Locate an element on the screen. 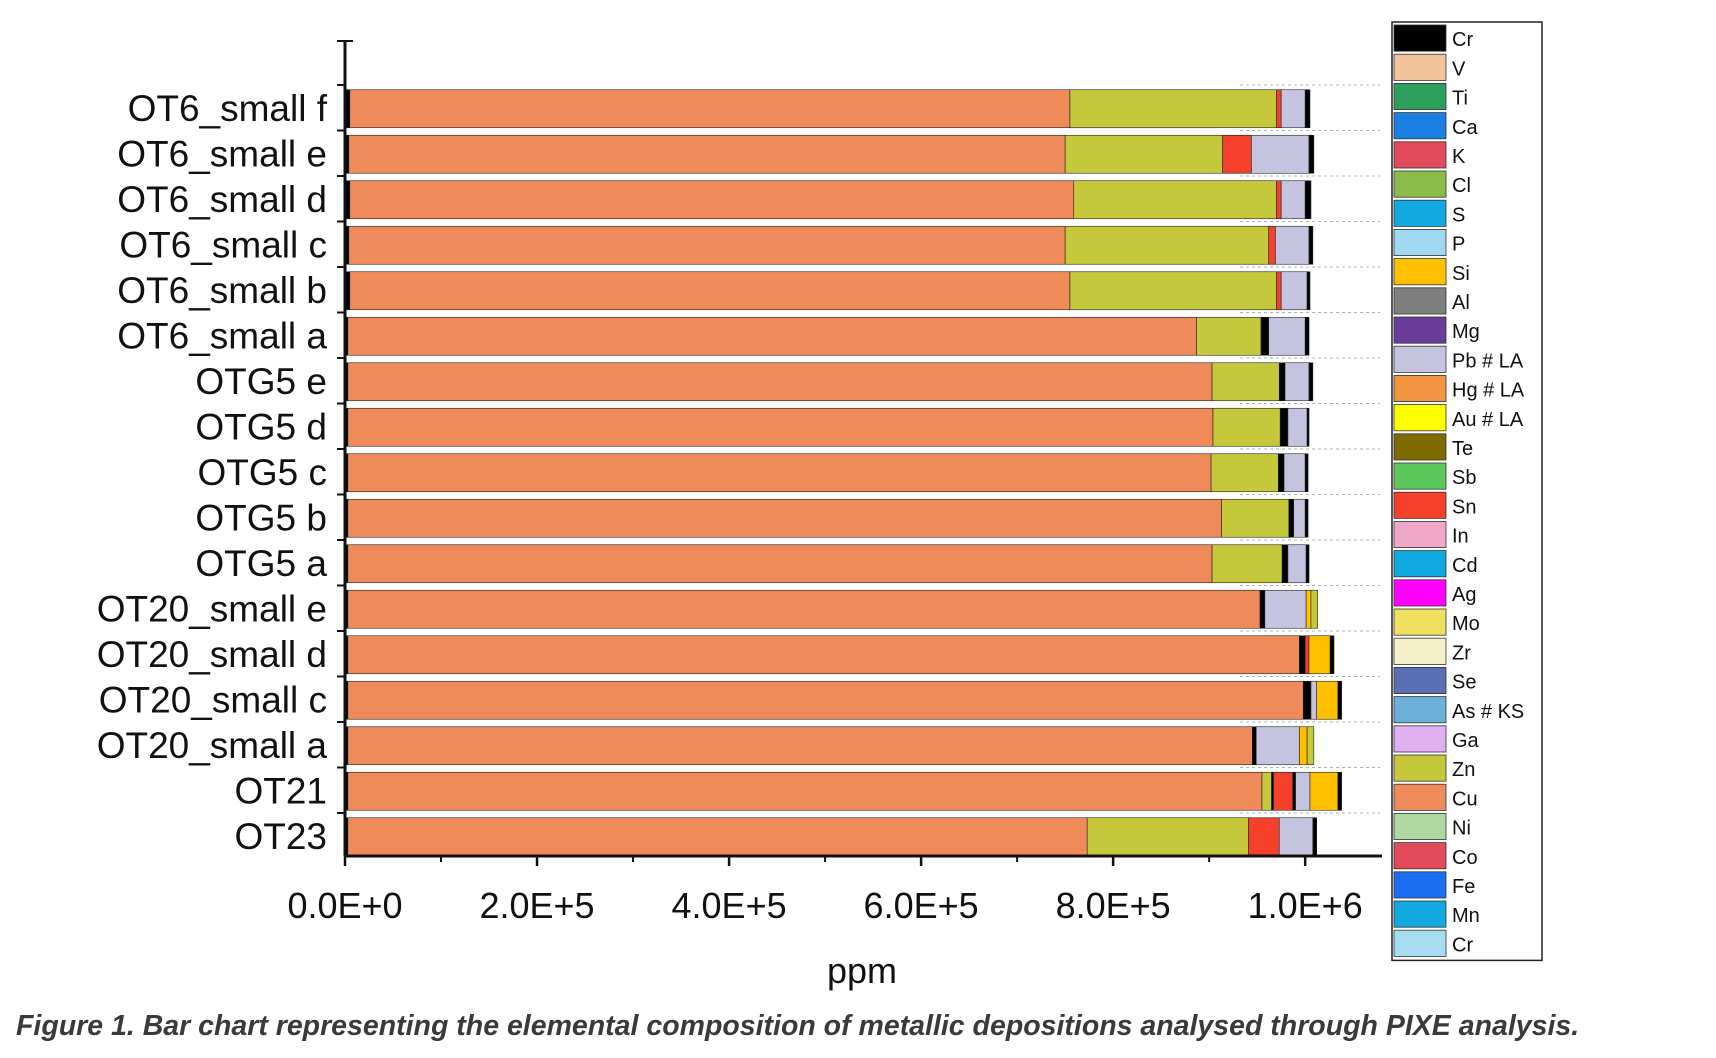 The image size is (1716, 1058). legend-label: Pb # LA is located at coordinates (1488, 361).